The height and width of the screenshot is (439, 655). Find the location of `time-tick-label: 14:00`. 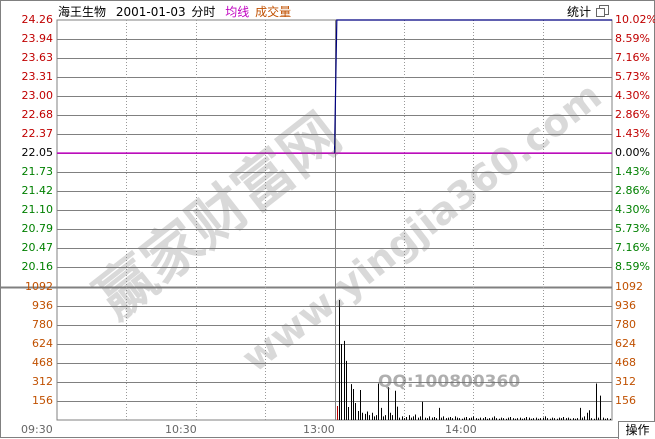

time-tick-label: 14:00 is located at coordinates (461, 429).